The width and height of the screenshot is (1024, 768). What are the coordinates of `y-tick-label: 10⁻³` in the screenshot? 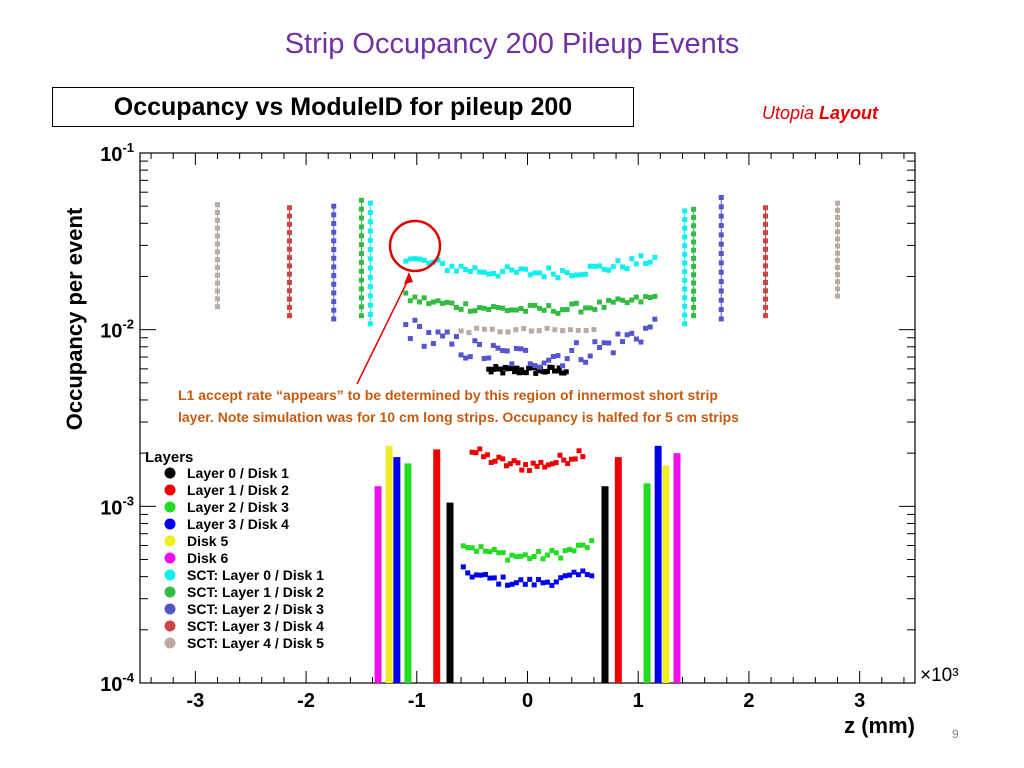 It's located at (117, 506).